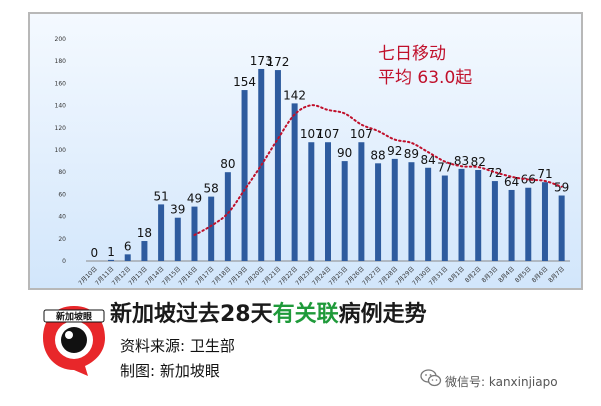 This screenshot has height=406, width=601. What do you see at coordinates (64, 261) in the screenshot?
I see `y-tick-label: 0` at bounding box center [64, 261].